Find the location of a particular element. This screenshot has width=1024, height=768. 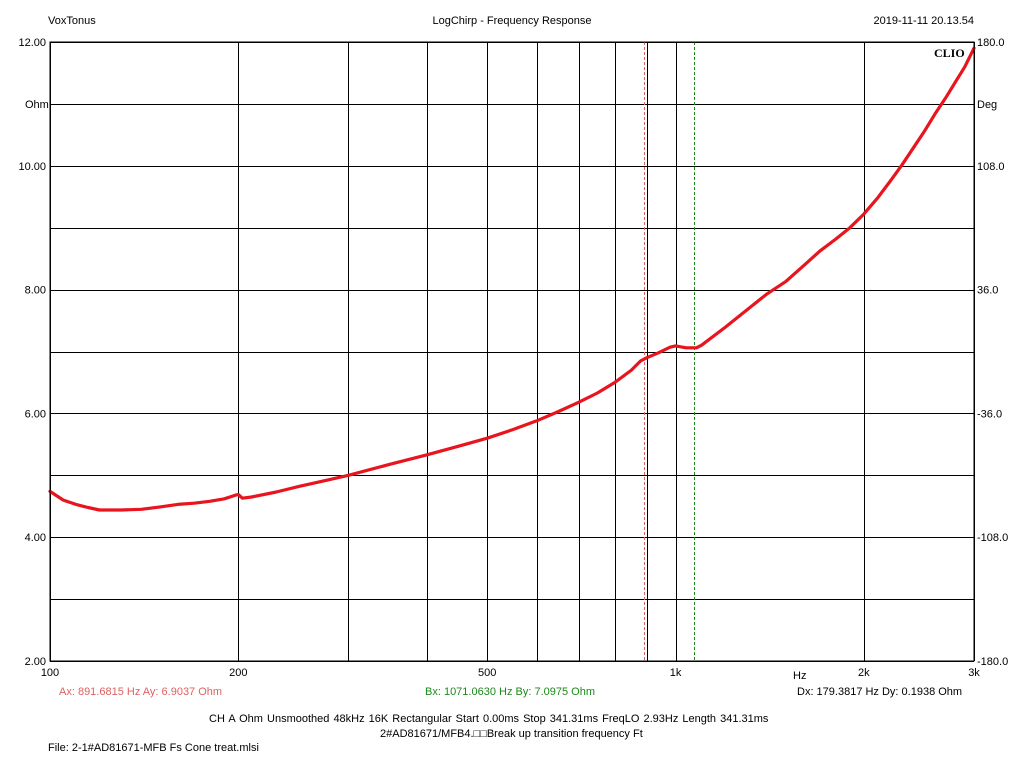

datetime-stamp: 2019-11-11 20.13.54 is located at coordinates (923, 21).